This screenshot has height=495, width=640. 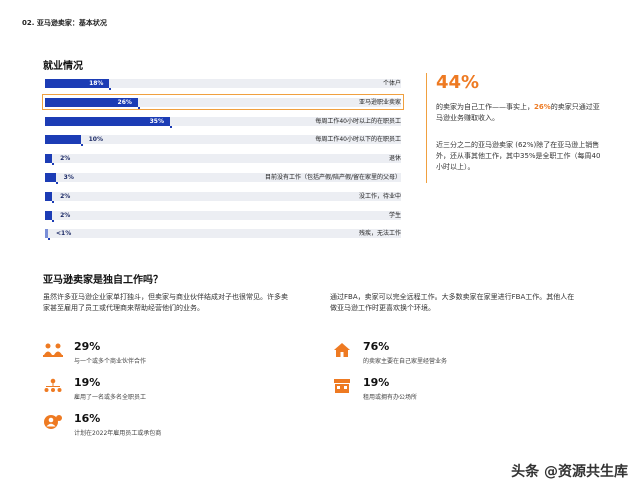 I want to click on stat-percent: 29%, so click(x=87, y=346).